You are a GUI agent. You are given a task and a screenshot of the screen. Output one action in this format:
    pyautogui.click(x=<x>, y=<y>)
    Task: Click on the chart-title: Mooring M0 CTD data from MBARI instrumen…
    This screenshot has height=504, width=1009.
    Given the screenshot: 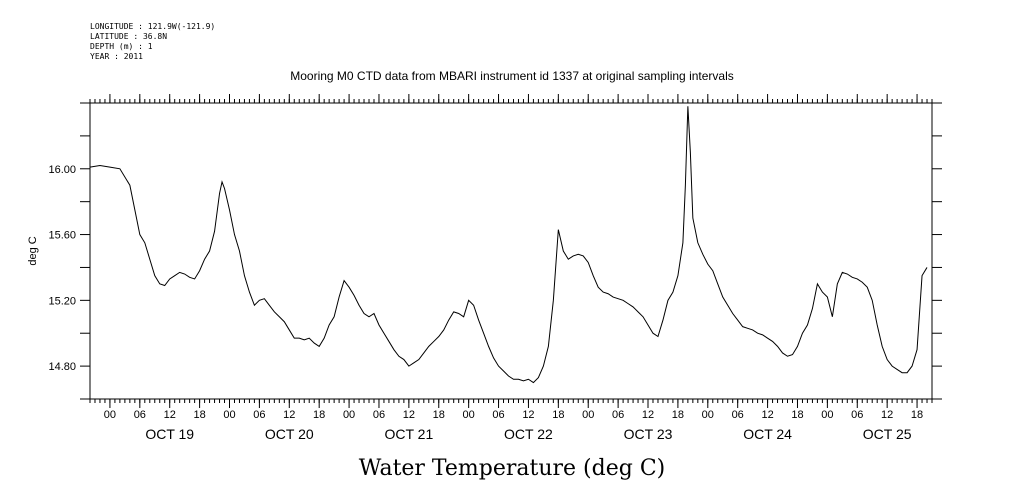 What is the action you would take?
    pyautogui.click(x=512, y=76)
    